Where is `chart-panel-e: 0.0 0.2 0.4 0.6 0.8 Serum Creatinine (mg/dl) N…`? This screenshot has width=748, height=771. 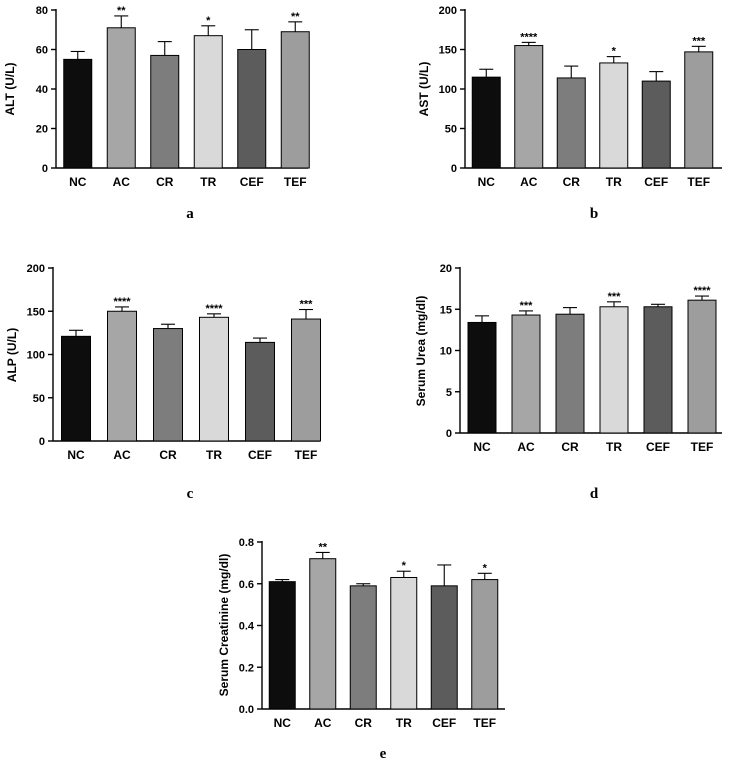
chart-panel-e: 0.0 0.2 0.4 0.6 0.8 Serum Creatinine (mg/dl) N… is located at coordinates (361, 649).